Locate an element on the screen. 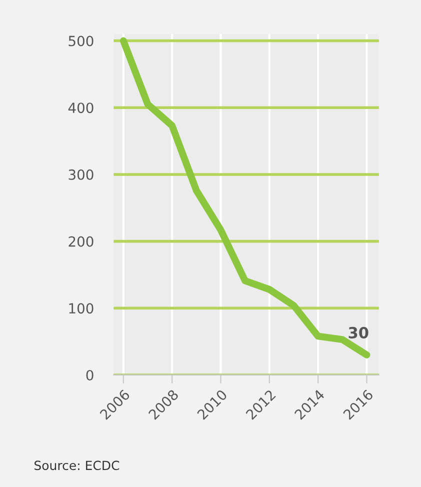 Image resolution: width=421 pixels, height=487 pixels. y-tick-label: 200 is located at coordinates (81, 241).